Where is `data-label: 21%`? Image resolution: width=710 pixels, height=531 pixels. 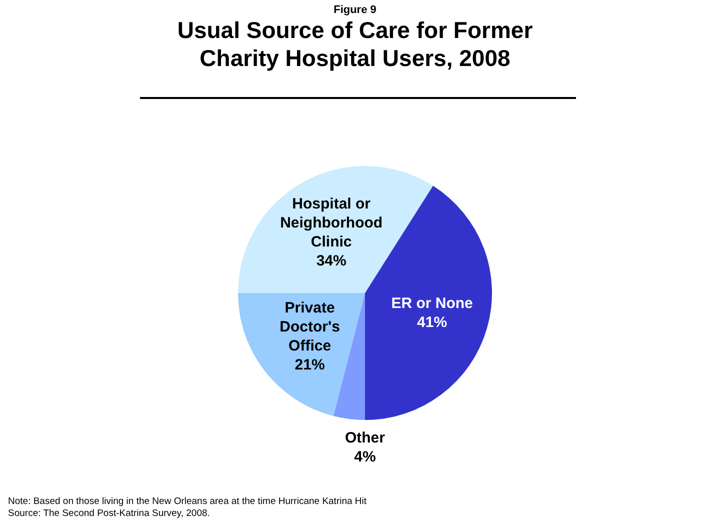 data-label: 21% is located at coordinates (309, 364).